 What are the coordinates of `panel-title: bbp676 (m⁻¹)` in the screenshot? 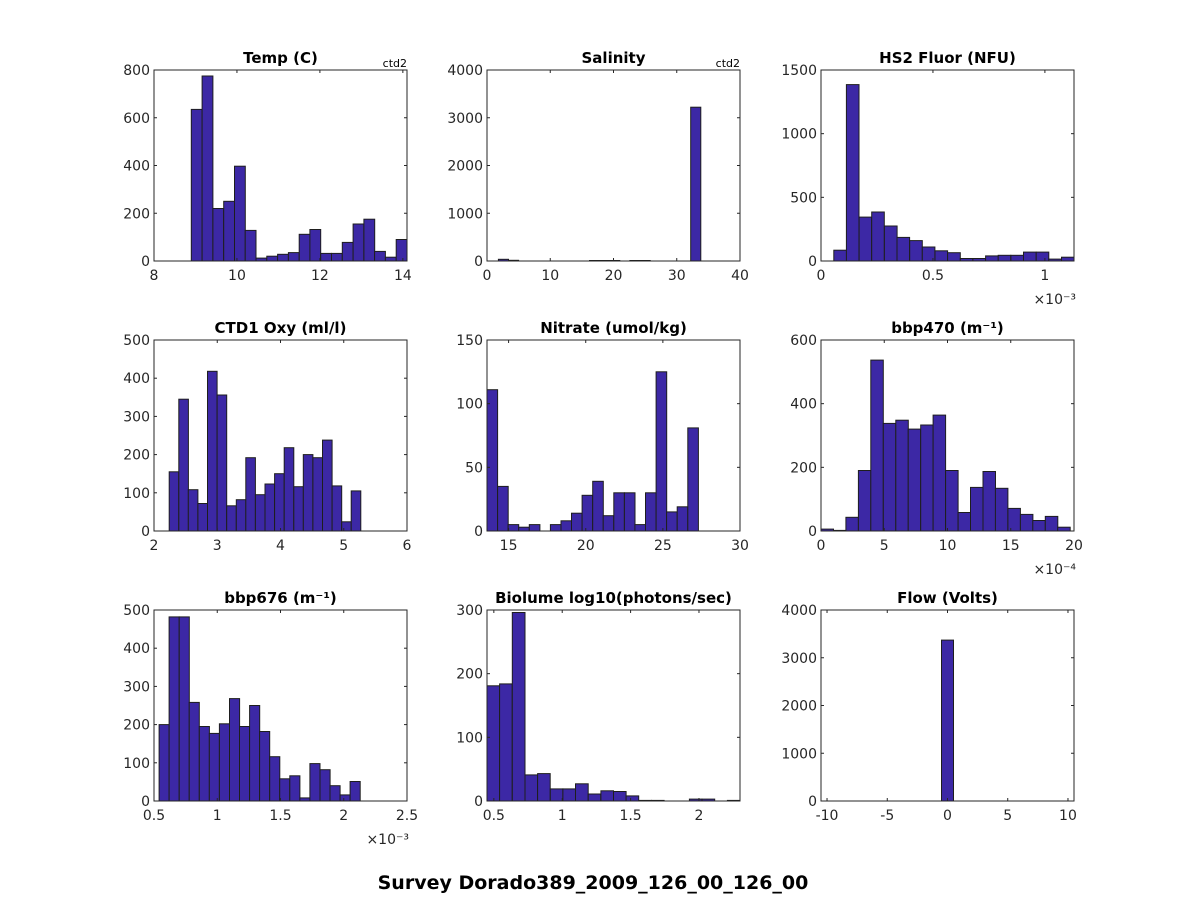 It's located at (280, 598).